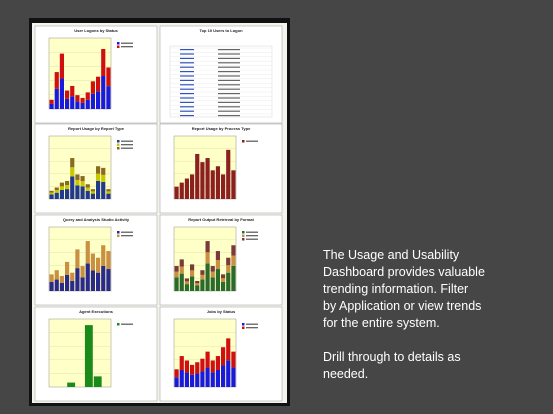 This screenshot has width=553, height=414. What do you see at coordinates (96, 30) in the screenshot?
I see `panel-title: User Logons by Status` at bounding box center [96, 30].